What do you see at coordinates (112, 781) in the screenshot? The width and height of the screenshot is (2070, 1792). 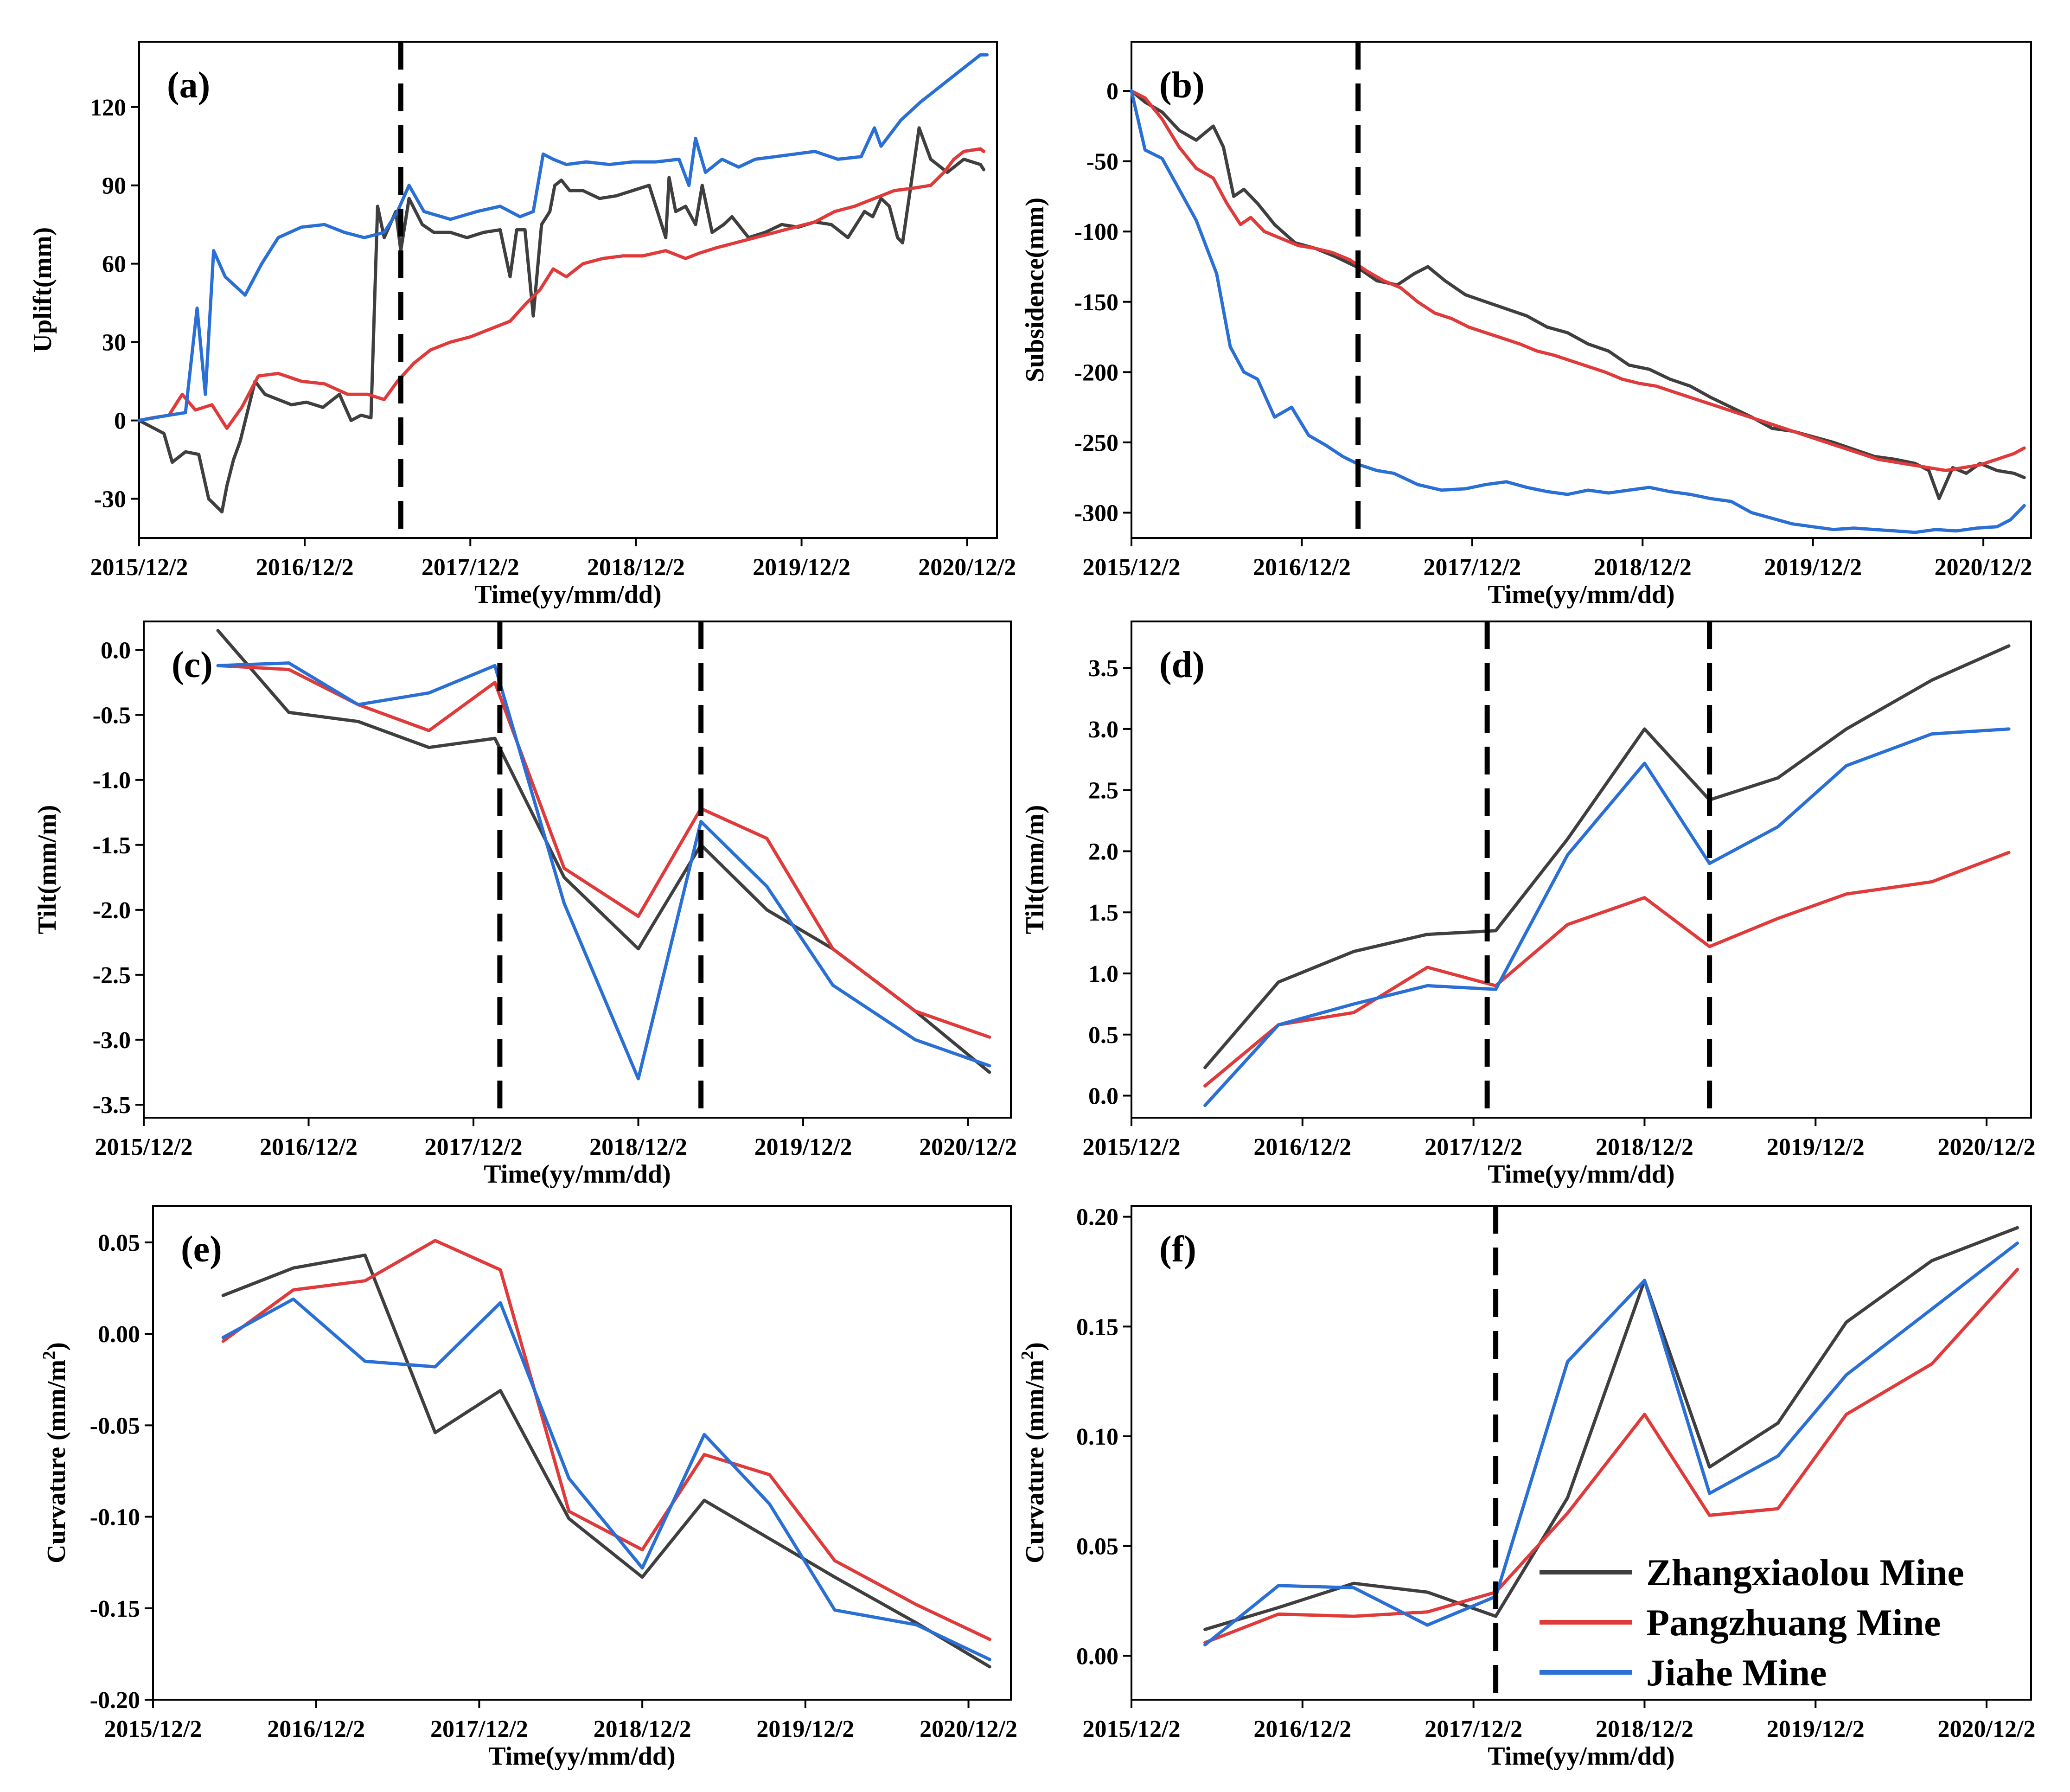 I see `y-tick-label: -1.0` at bounding box center [112, 781].